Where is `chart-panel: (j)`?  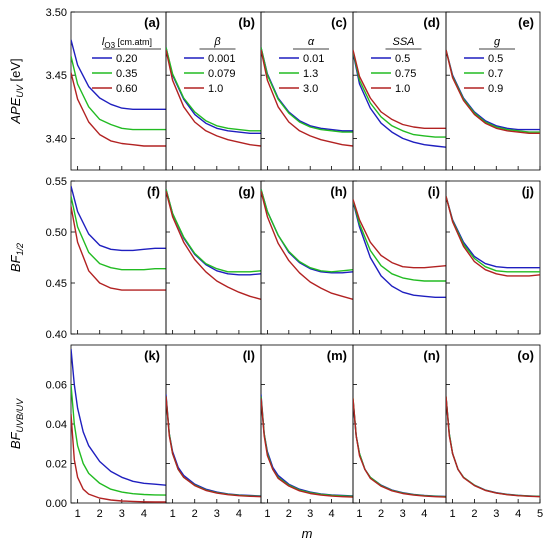 chart-panel: (j) is located at coordinates (493, 257).